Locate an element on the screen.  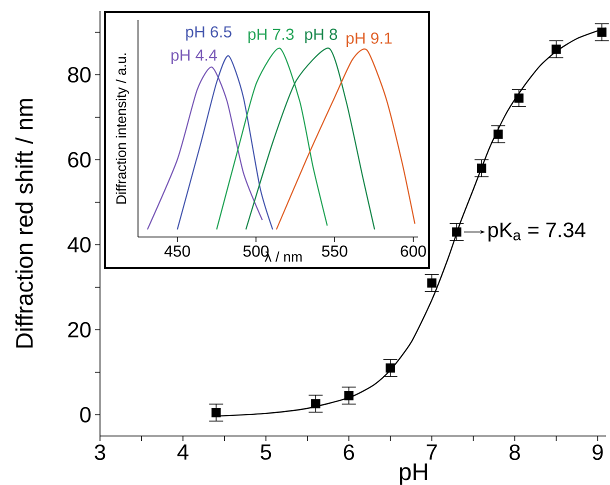
y-tick-label: 80 is located at coordinates (79, 74).